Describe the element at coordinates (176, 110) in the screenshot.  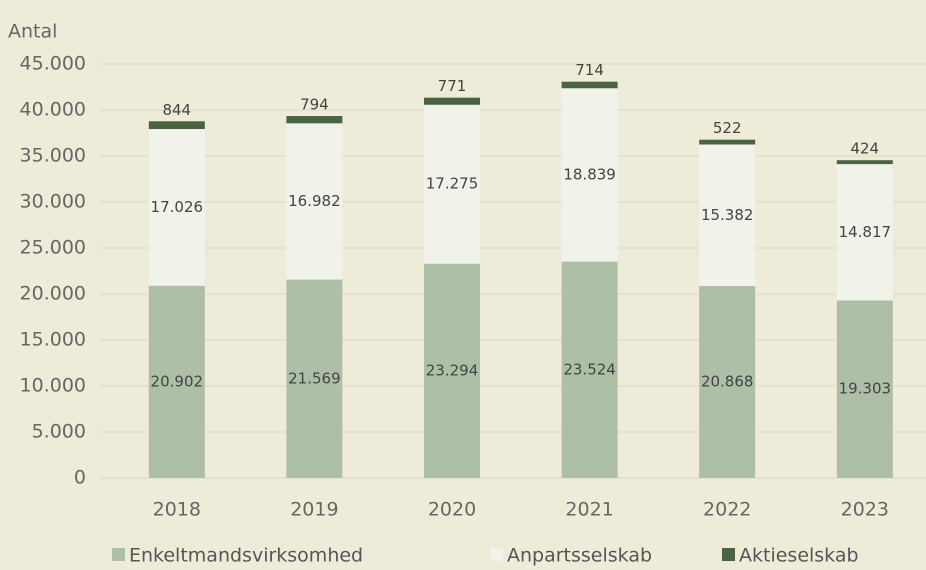
I see `data-label: 844` at that location.